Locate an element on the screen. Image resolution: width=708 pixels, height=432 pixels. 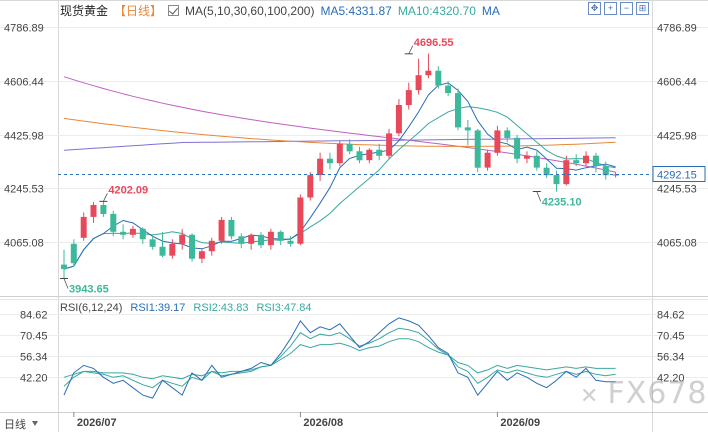
ma-more-value: MA is located at coordinates (490, 10).